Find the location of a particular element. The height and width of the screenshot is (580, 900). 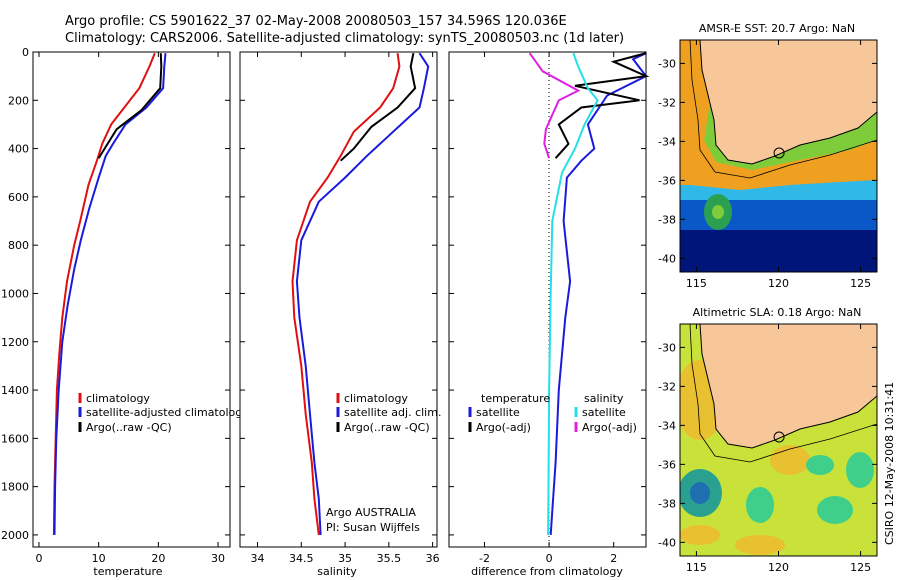

legend-temperature-argo: Argo(-adj) is located at coordinates (503, 427).